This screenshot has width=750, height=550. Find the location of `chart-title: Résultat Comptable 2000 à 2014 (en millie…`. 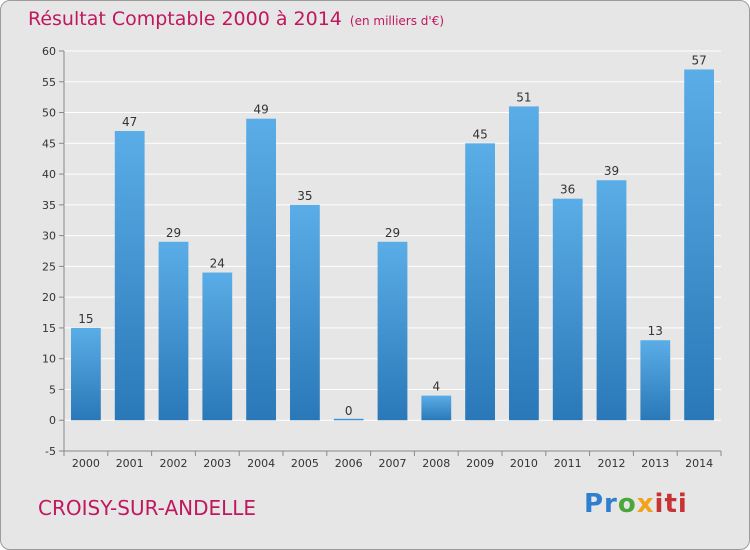

chart-title: Résultat Comptable 2000 à 2014 (en millie… is located at coordinates (236, 19).